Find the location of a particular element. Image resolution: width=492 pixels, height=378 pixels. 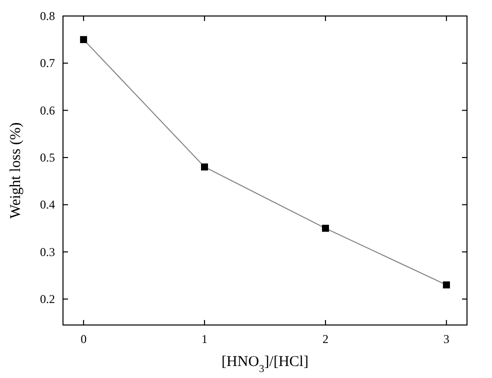

y-tick-label: 0.3 is located at coordinates (47, 251).